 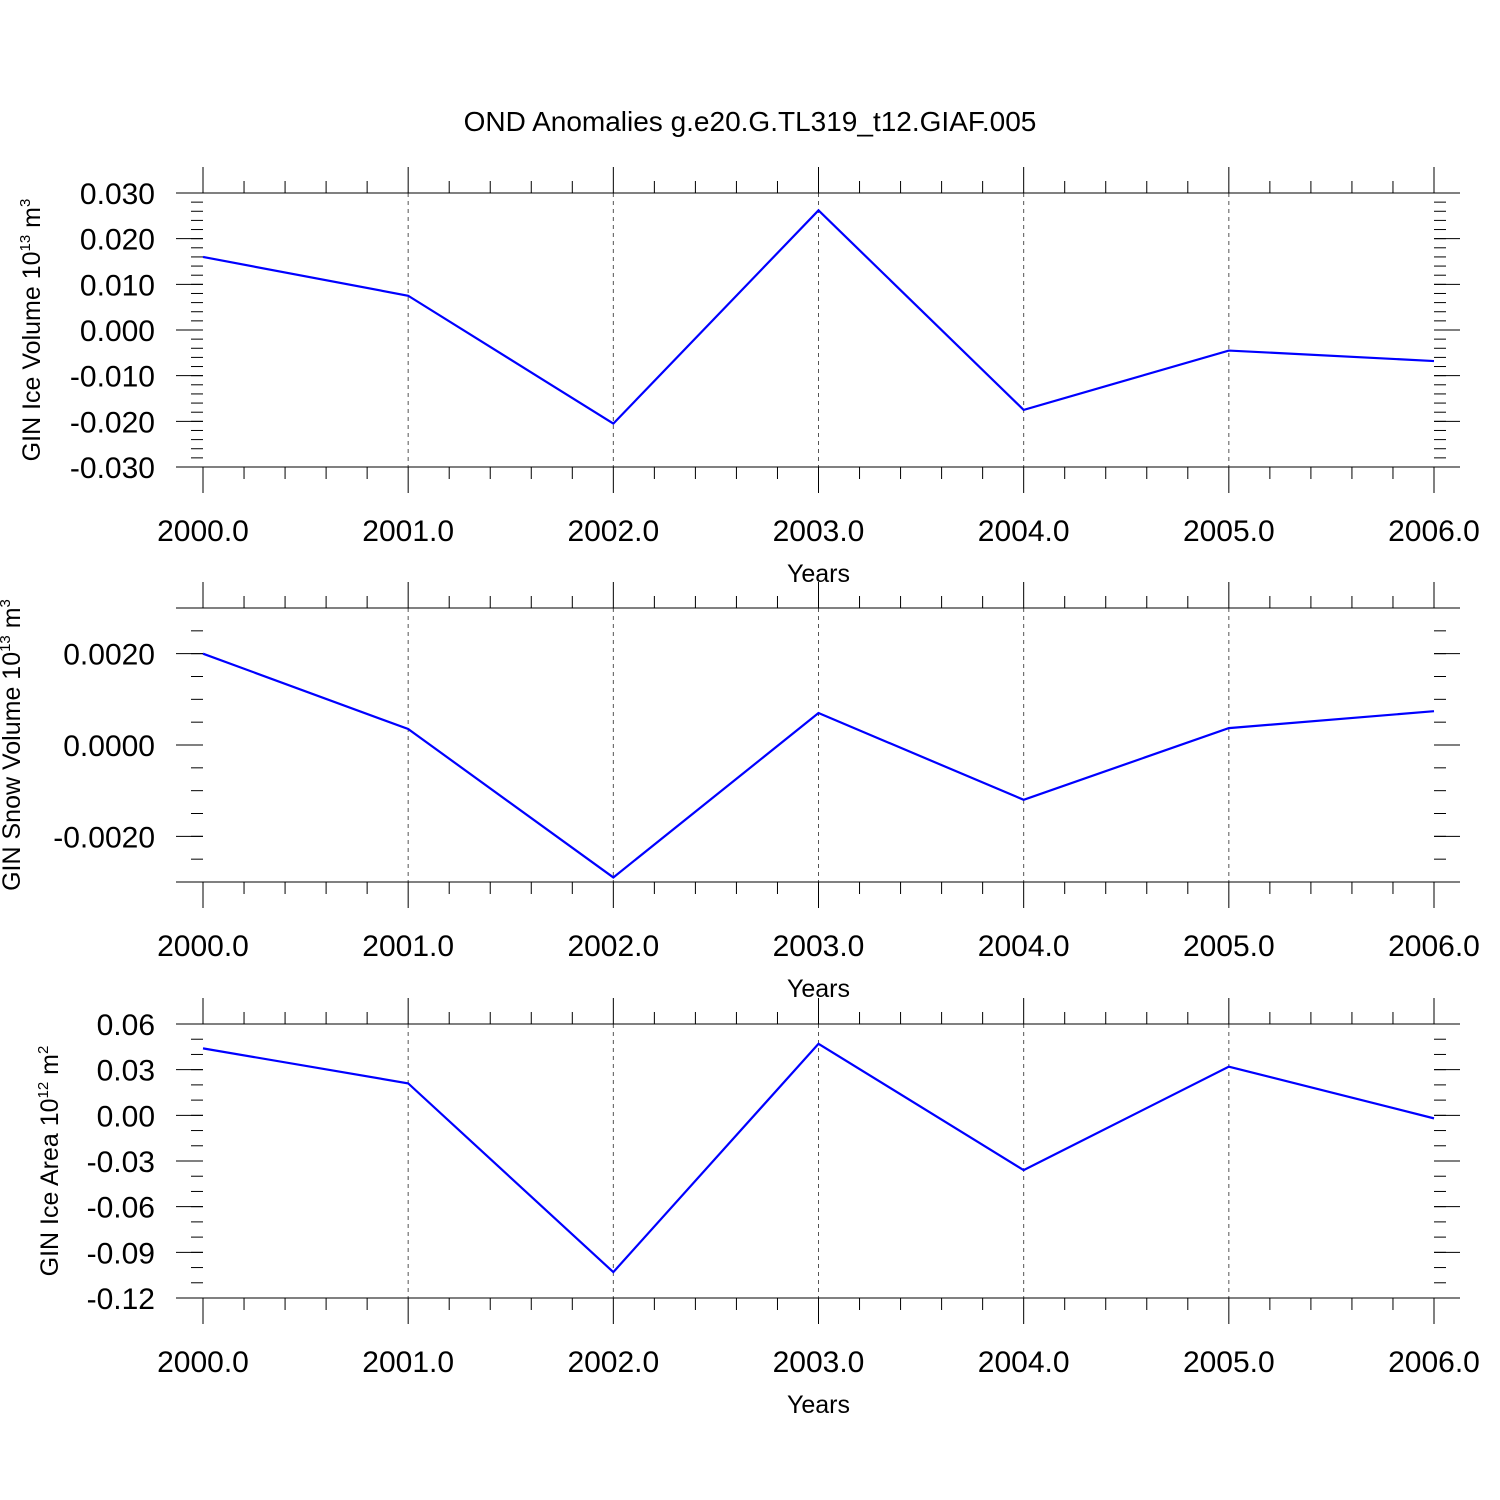 What do you see at coordinates (112, 468) in the screenshot?
I see `y-tick-label: -0.030` at bounding box center [112, 468].